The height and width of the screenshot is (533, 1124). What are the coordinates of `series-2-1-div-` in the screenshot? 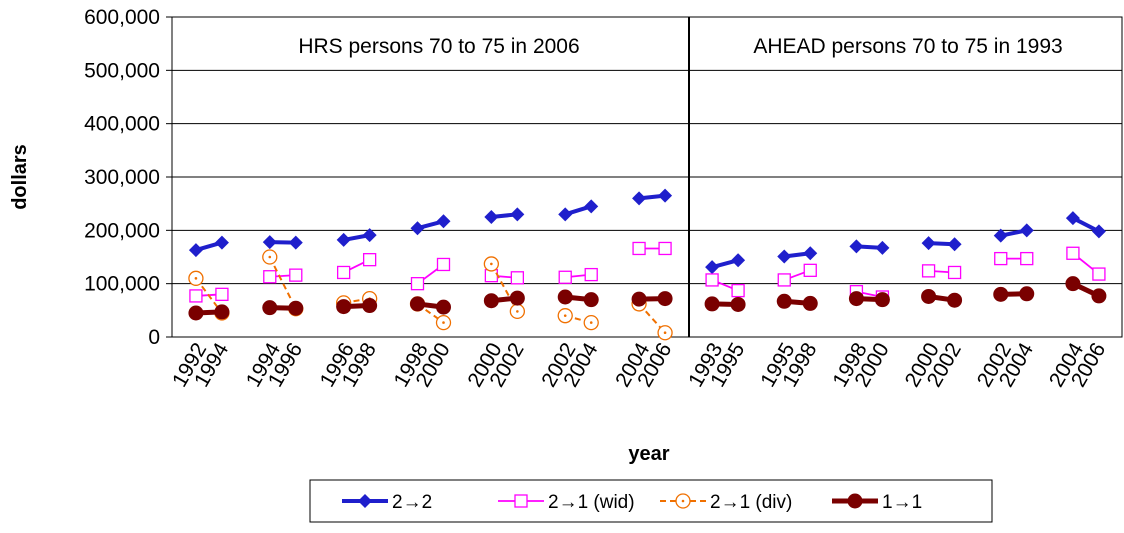 It's located at (430, 295).